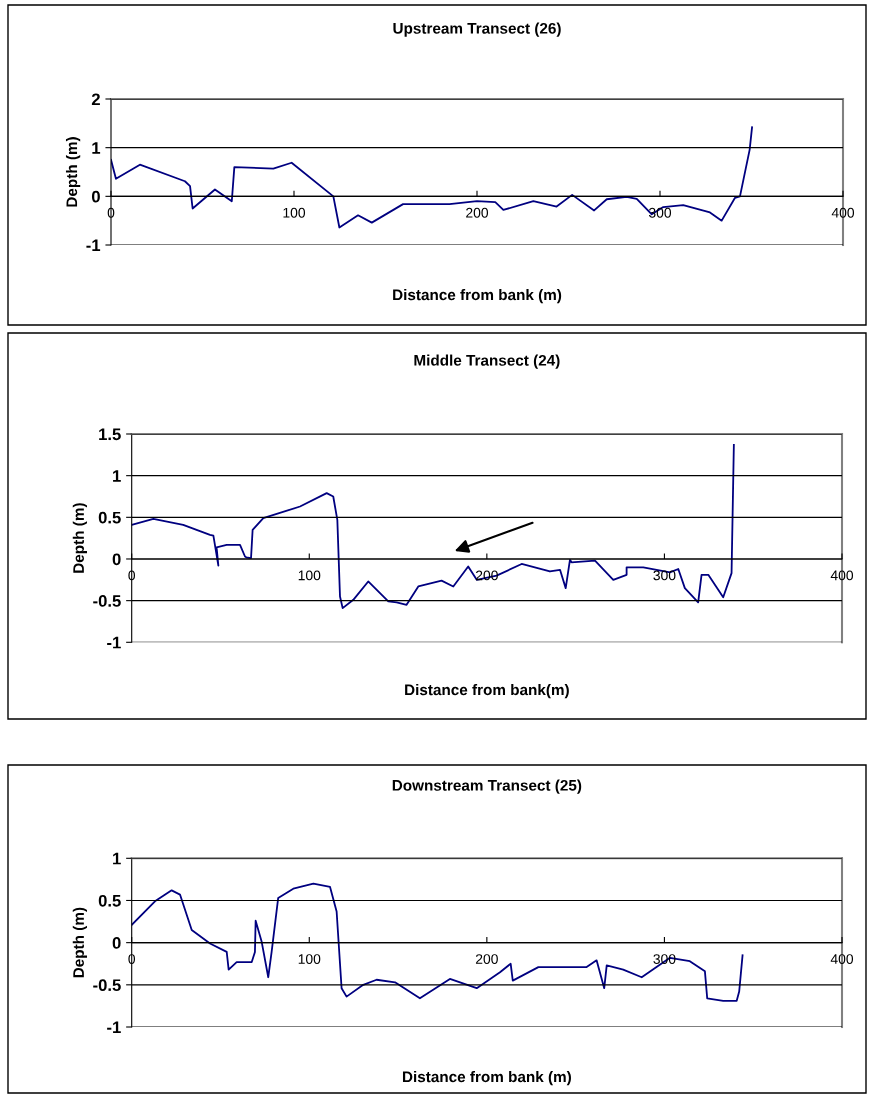  I want to click on chart-title: Middle Transect (24), so click(487, 361).